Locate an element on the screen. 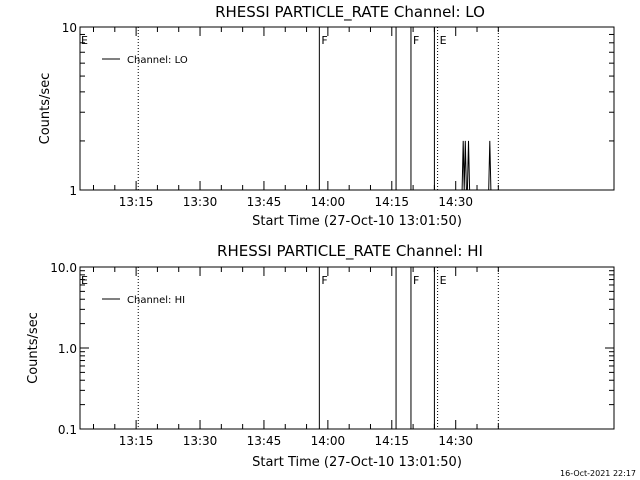  y-tick-label: 0.1 is located at coordinates (67, 430).